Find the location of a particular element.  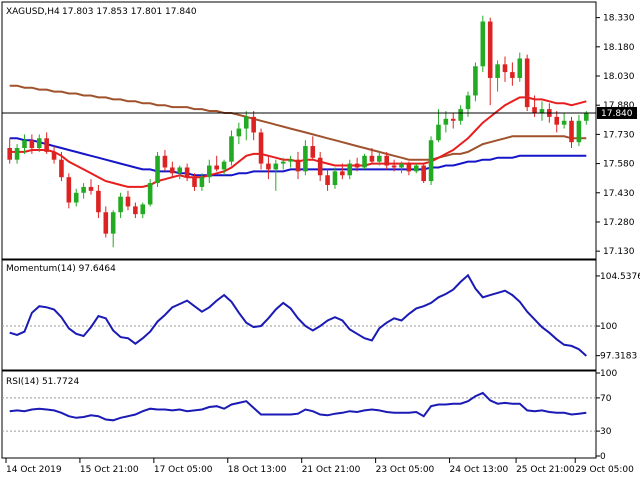

time-axis-label: 17 Oct 05:00 is located at coordinates (183, 470).